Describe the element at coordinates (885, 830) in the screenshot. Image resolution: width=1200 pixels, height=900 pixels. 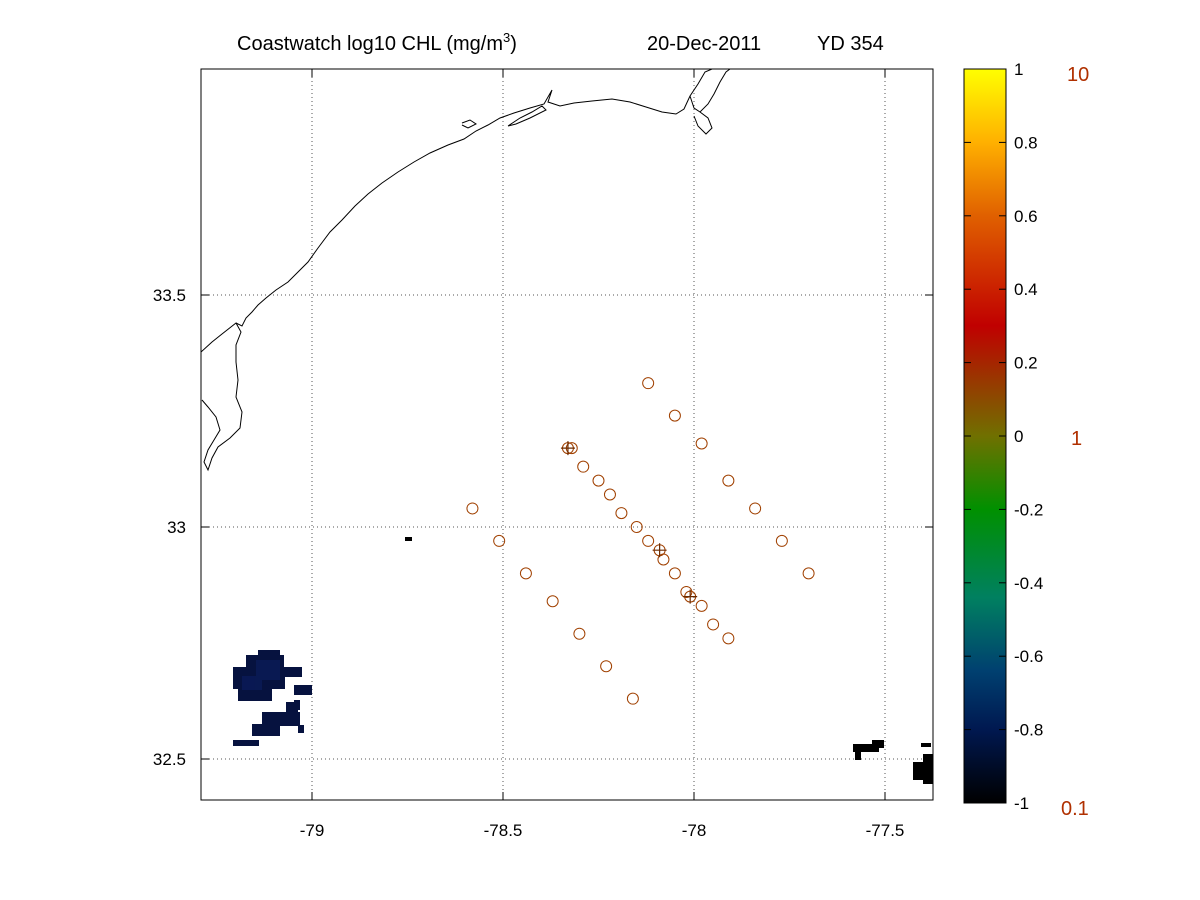
I see `x-tick-label: -77.5` at that location.